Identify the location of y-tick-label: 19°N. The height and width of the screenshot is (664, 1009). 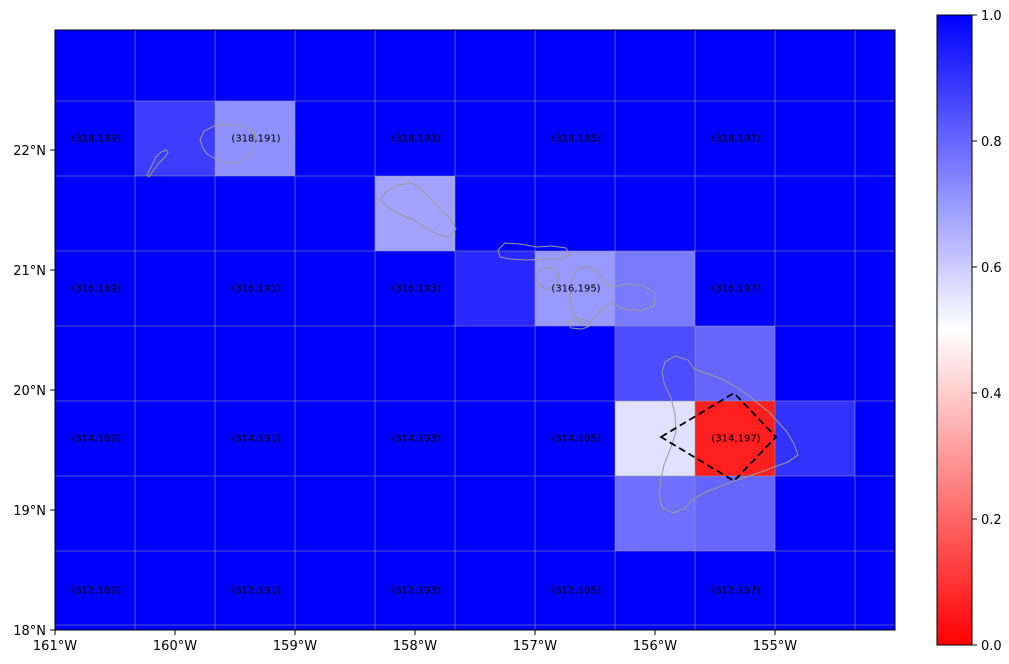
(29, 511).